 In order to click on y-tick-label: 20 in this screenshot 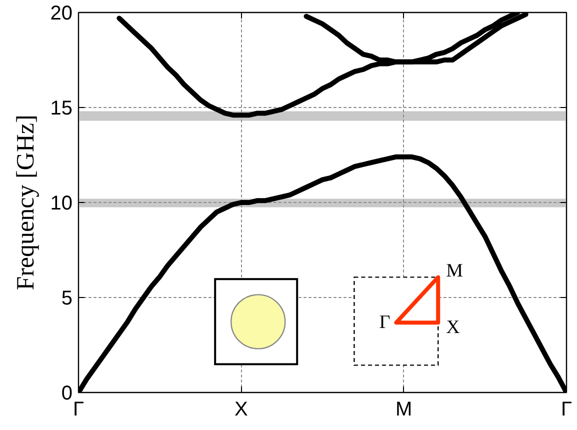, I will do `click(61, 13)`.